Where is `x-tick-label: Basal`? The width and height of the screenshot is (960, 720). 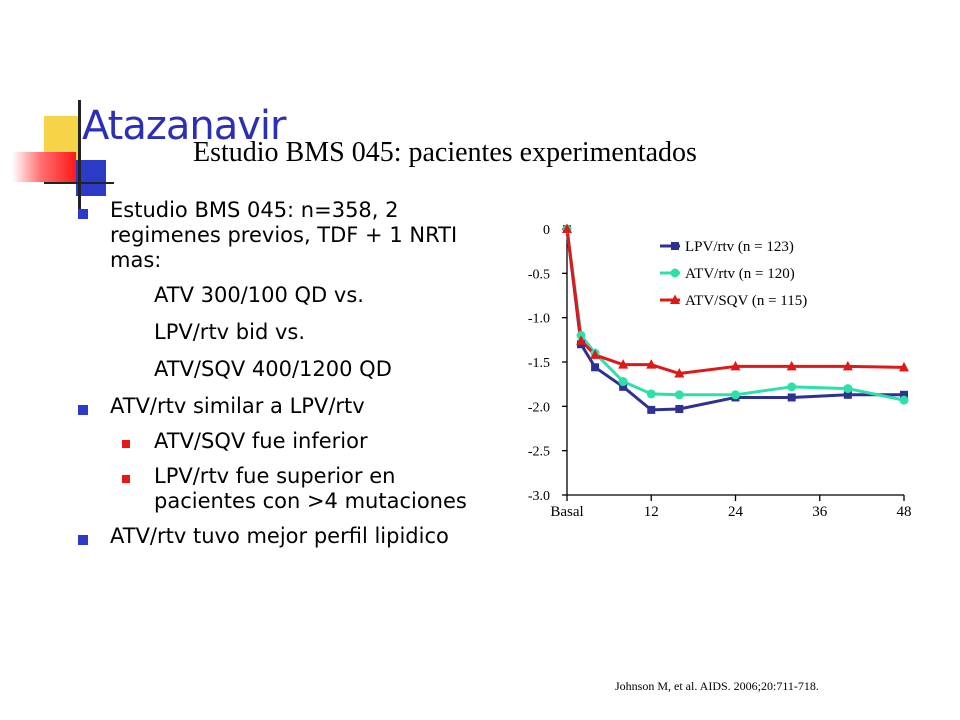
x-tick-label: Basal is located at coordinates (566, 512).